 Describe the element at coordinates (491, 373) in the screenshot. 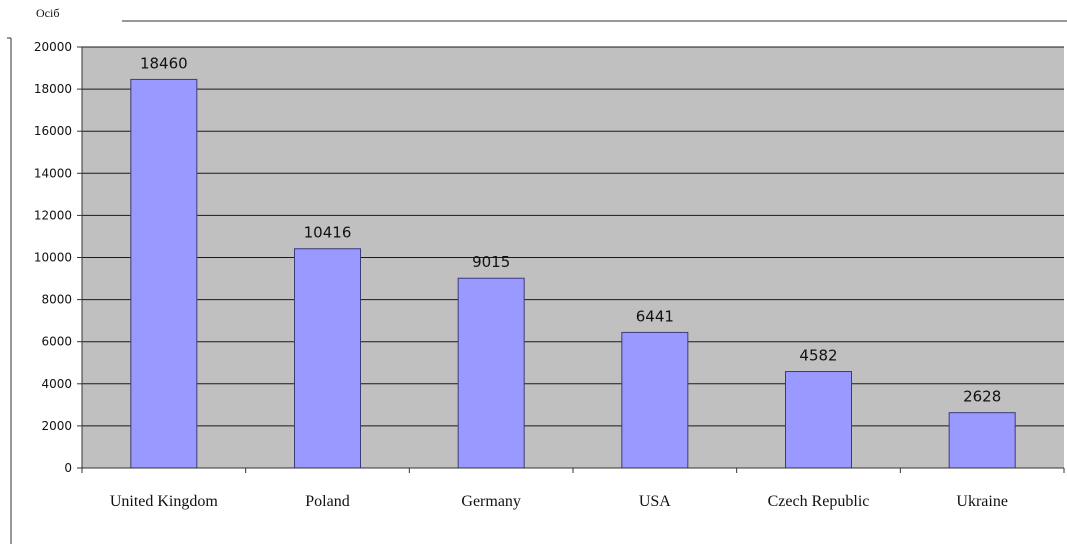

I see `bar-germany` at that location.